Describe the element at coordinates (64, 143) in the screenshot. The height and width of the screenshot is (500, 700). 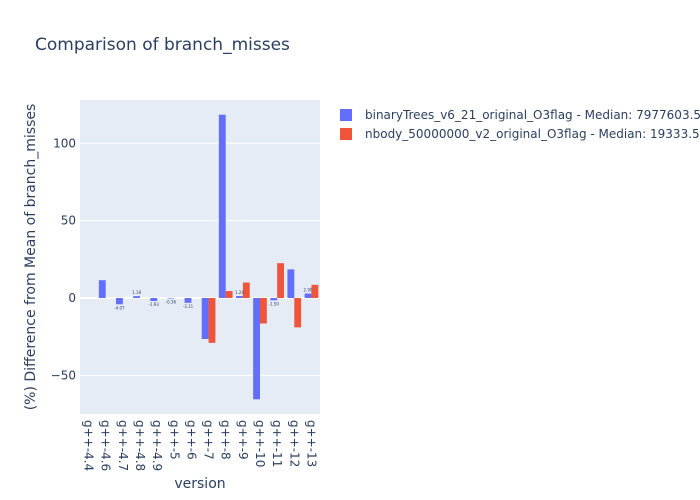
I see `y-tick-label: 100` at that location.